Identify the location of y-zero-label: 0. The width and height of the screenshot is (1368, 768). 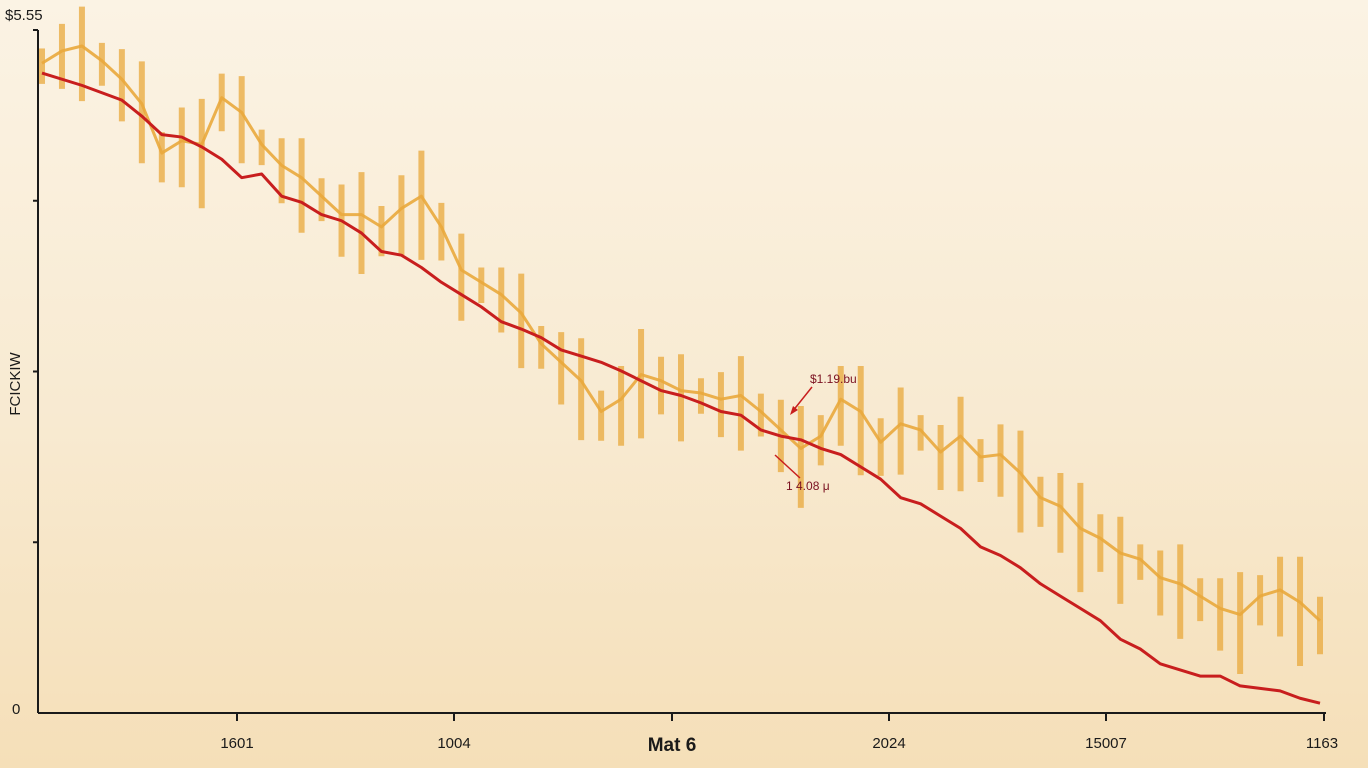
(16, 709).